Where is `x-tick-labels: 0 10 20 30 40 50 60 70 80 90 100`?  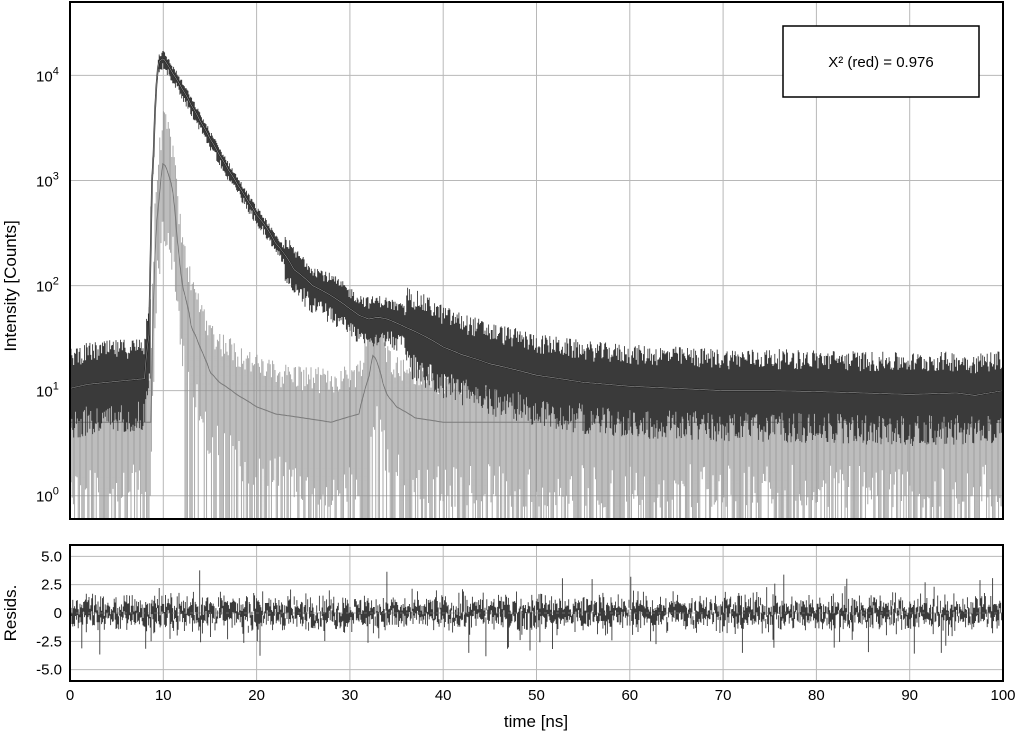
x-tick-labels: 0 10 20 30 40 50 60 70 80 90 100 is located at coordinates (541, 695).